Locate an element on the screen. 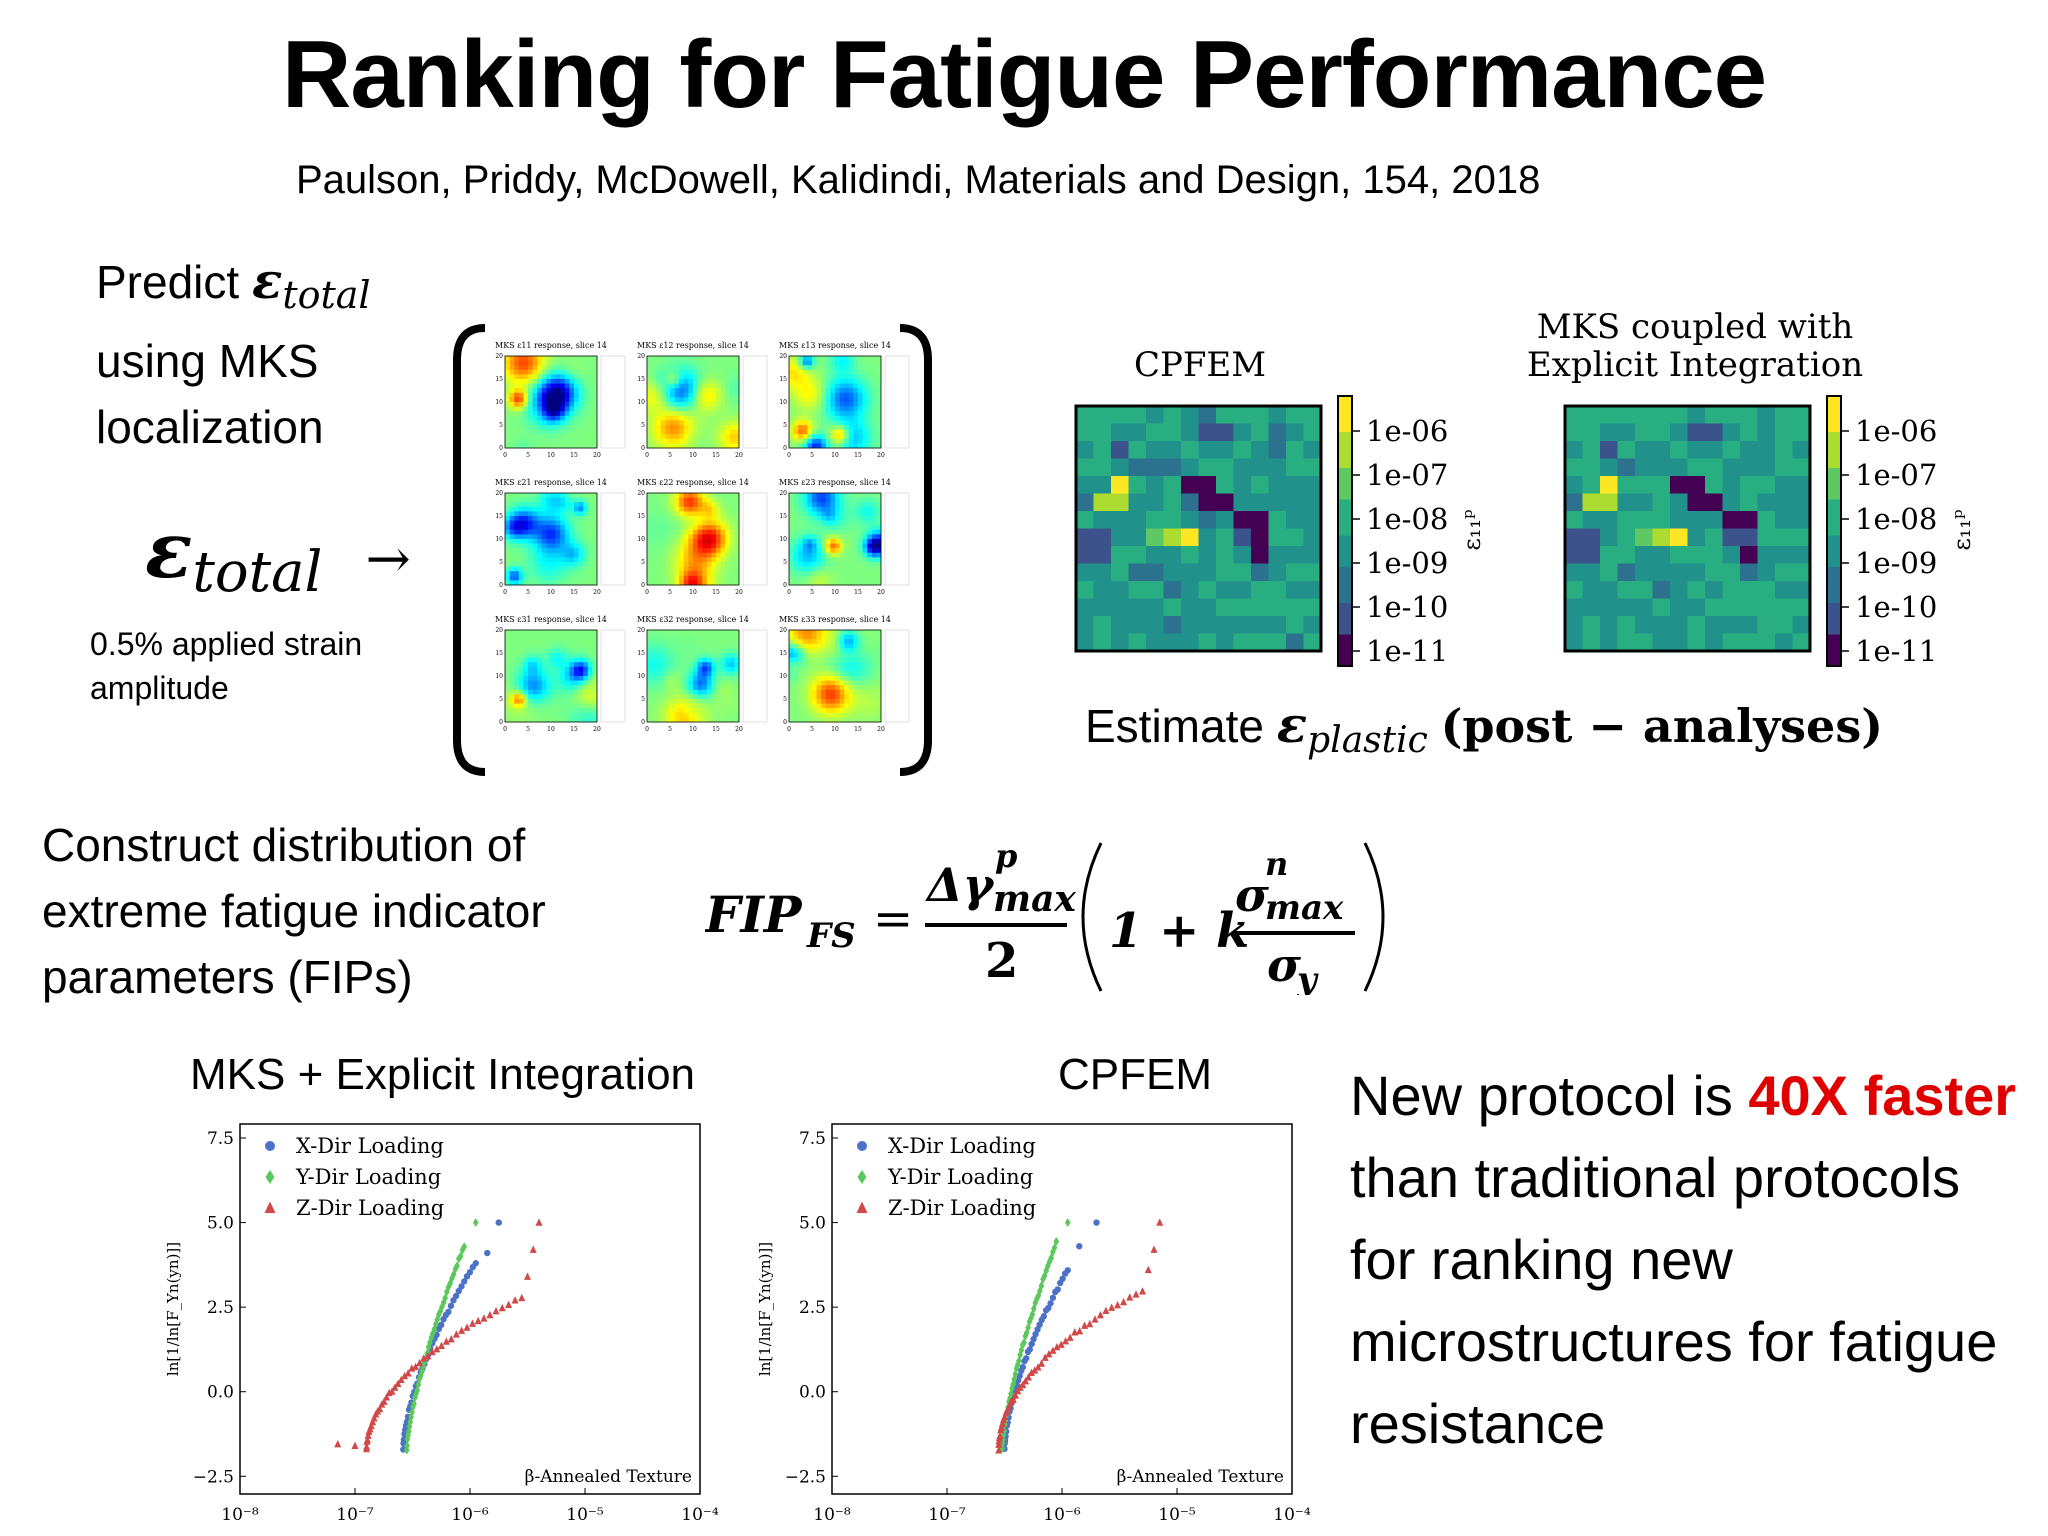  formula-lhs-sub: FS is located at coordinates (831, 936).